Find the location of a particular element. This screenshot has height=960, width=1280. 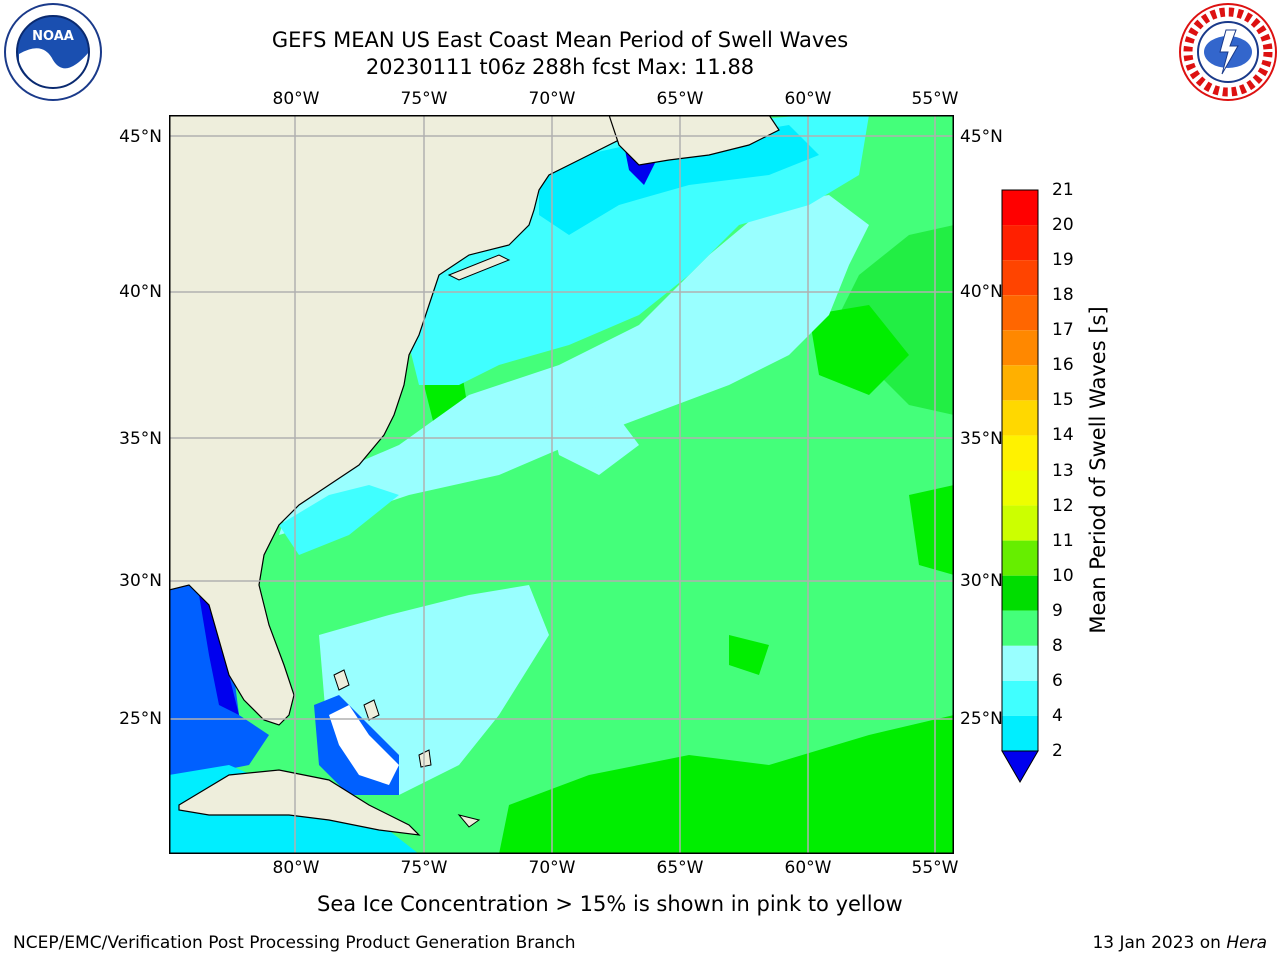

colorbar-tick-label: 4 is located at coordinates (1057, 715).